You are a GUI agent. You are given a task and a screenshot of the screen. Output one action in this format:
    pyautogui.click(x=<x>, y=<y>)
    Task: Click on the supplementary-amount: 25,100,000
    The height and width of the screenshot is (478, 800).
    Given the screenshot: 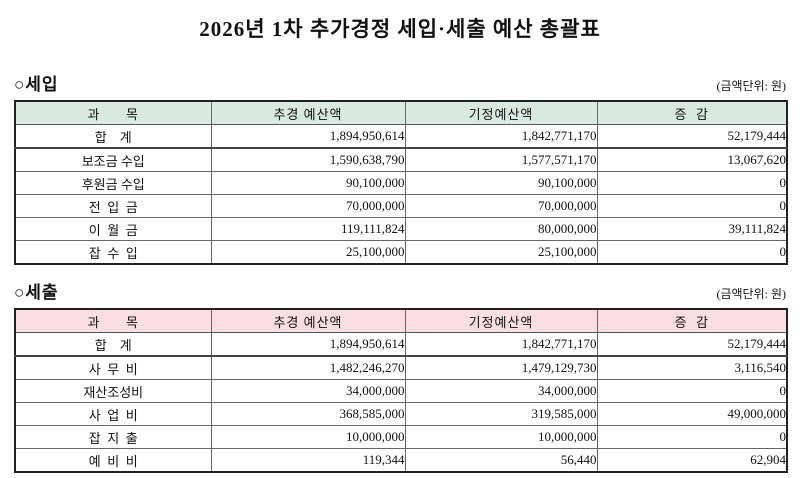 What is the action you would take?
    pyautogui.click(x=308, y=252)
    